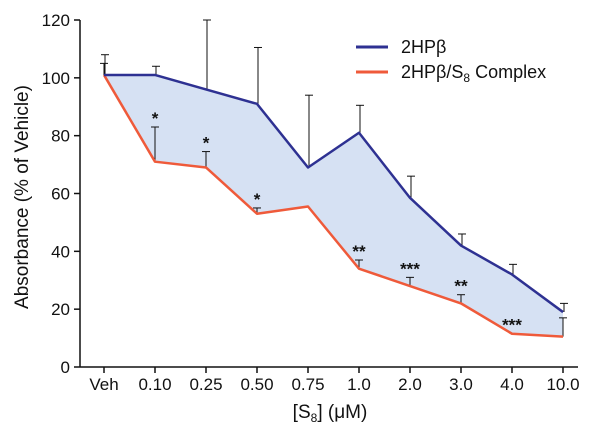 This screenshot has width=590, height=427. What do you see at coordinates (154, 384) in the screenshot?
I see `x-tick-label: 0.10` at bounding box center [154, 384].